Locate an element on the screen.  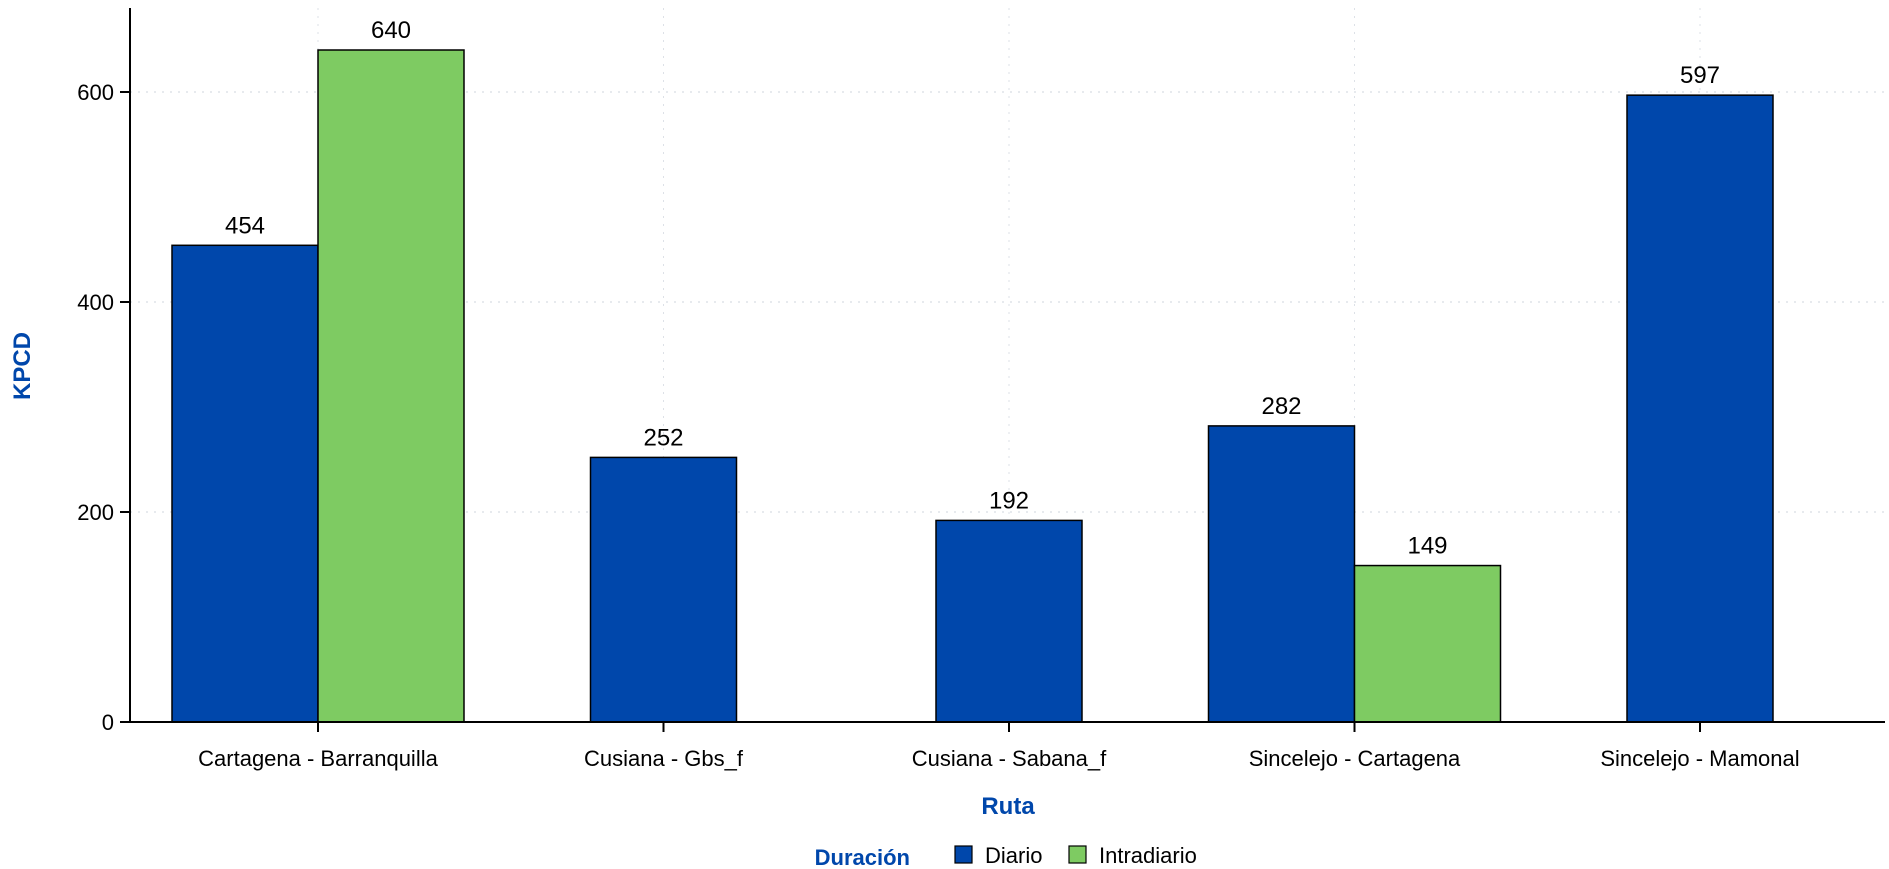
data-label: 192 is located at coordinates (1009, 500).